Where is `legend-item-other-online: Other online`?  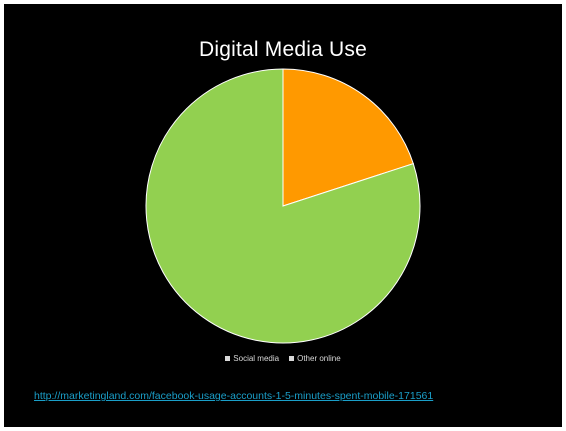
legend-item-other-online: Other online is located at coordinates (315, 358).